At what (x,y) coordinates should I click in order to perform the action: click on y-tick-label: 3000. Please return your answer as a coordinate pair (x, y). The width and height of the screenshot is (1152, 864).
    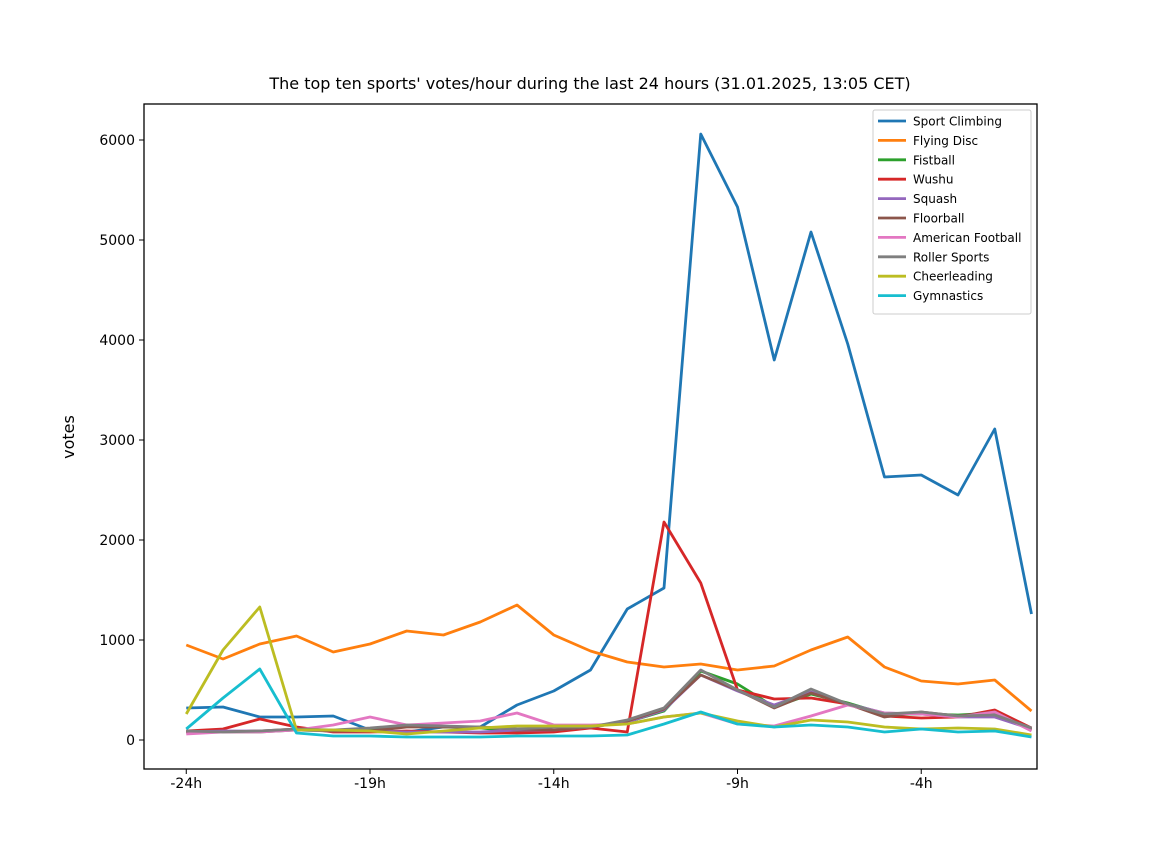
    Looking at the image, I should click on (117, 441).